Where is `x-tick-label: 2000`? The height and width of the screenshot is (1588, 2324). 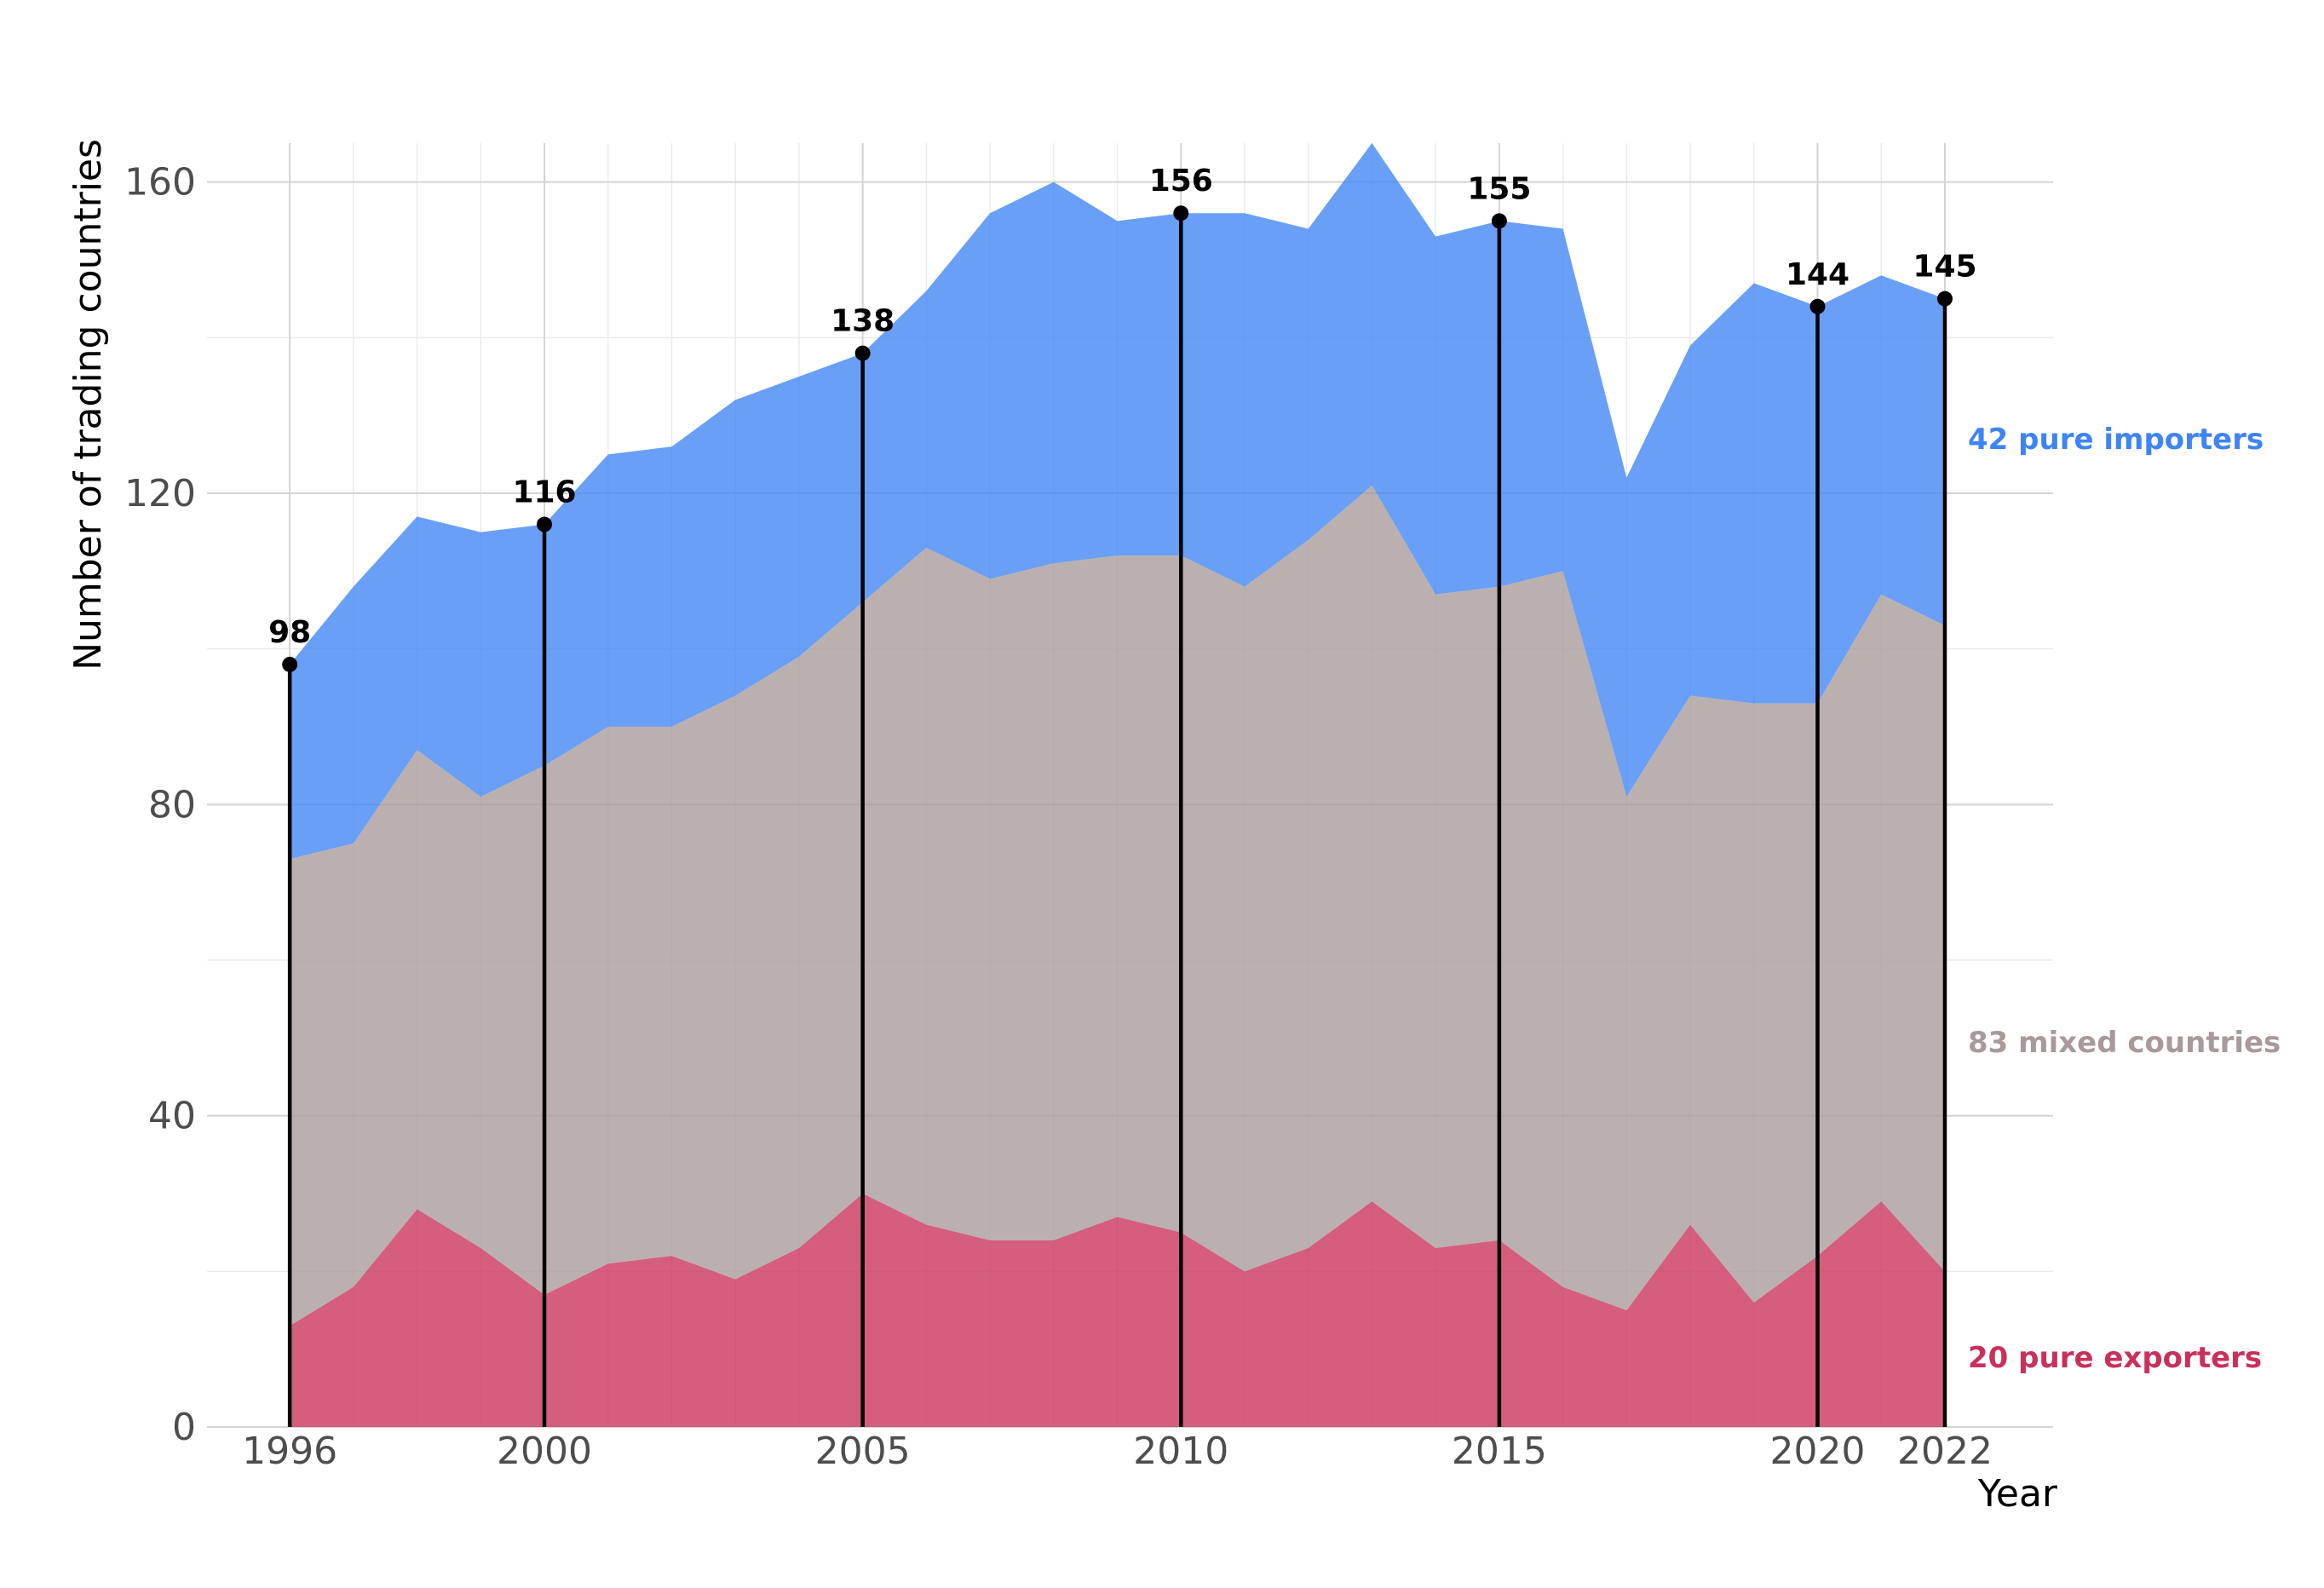
x-tick-label: 2000 is located at coordinates (544, 1451).